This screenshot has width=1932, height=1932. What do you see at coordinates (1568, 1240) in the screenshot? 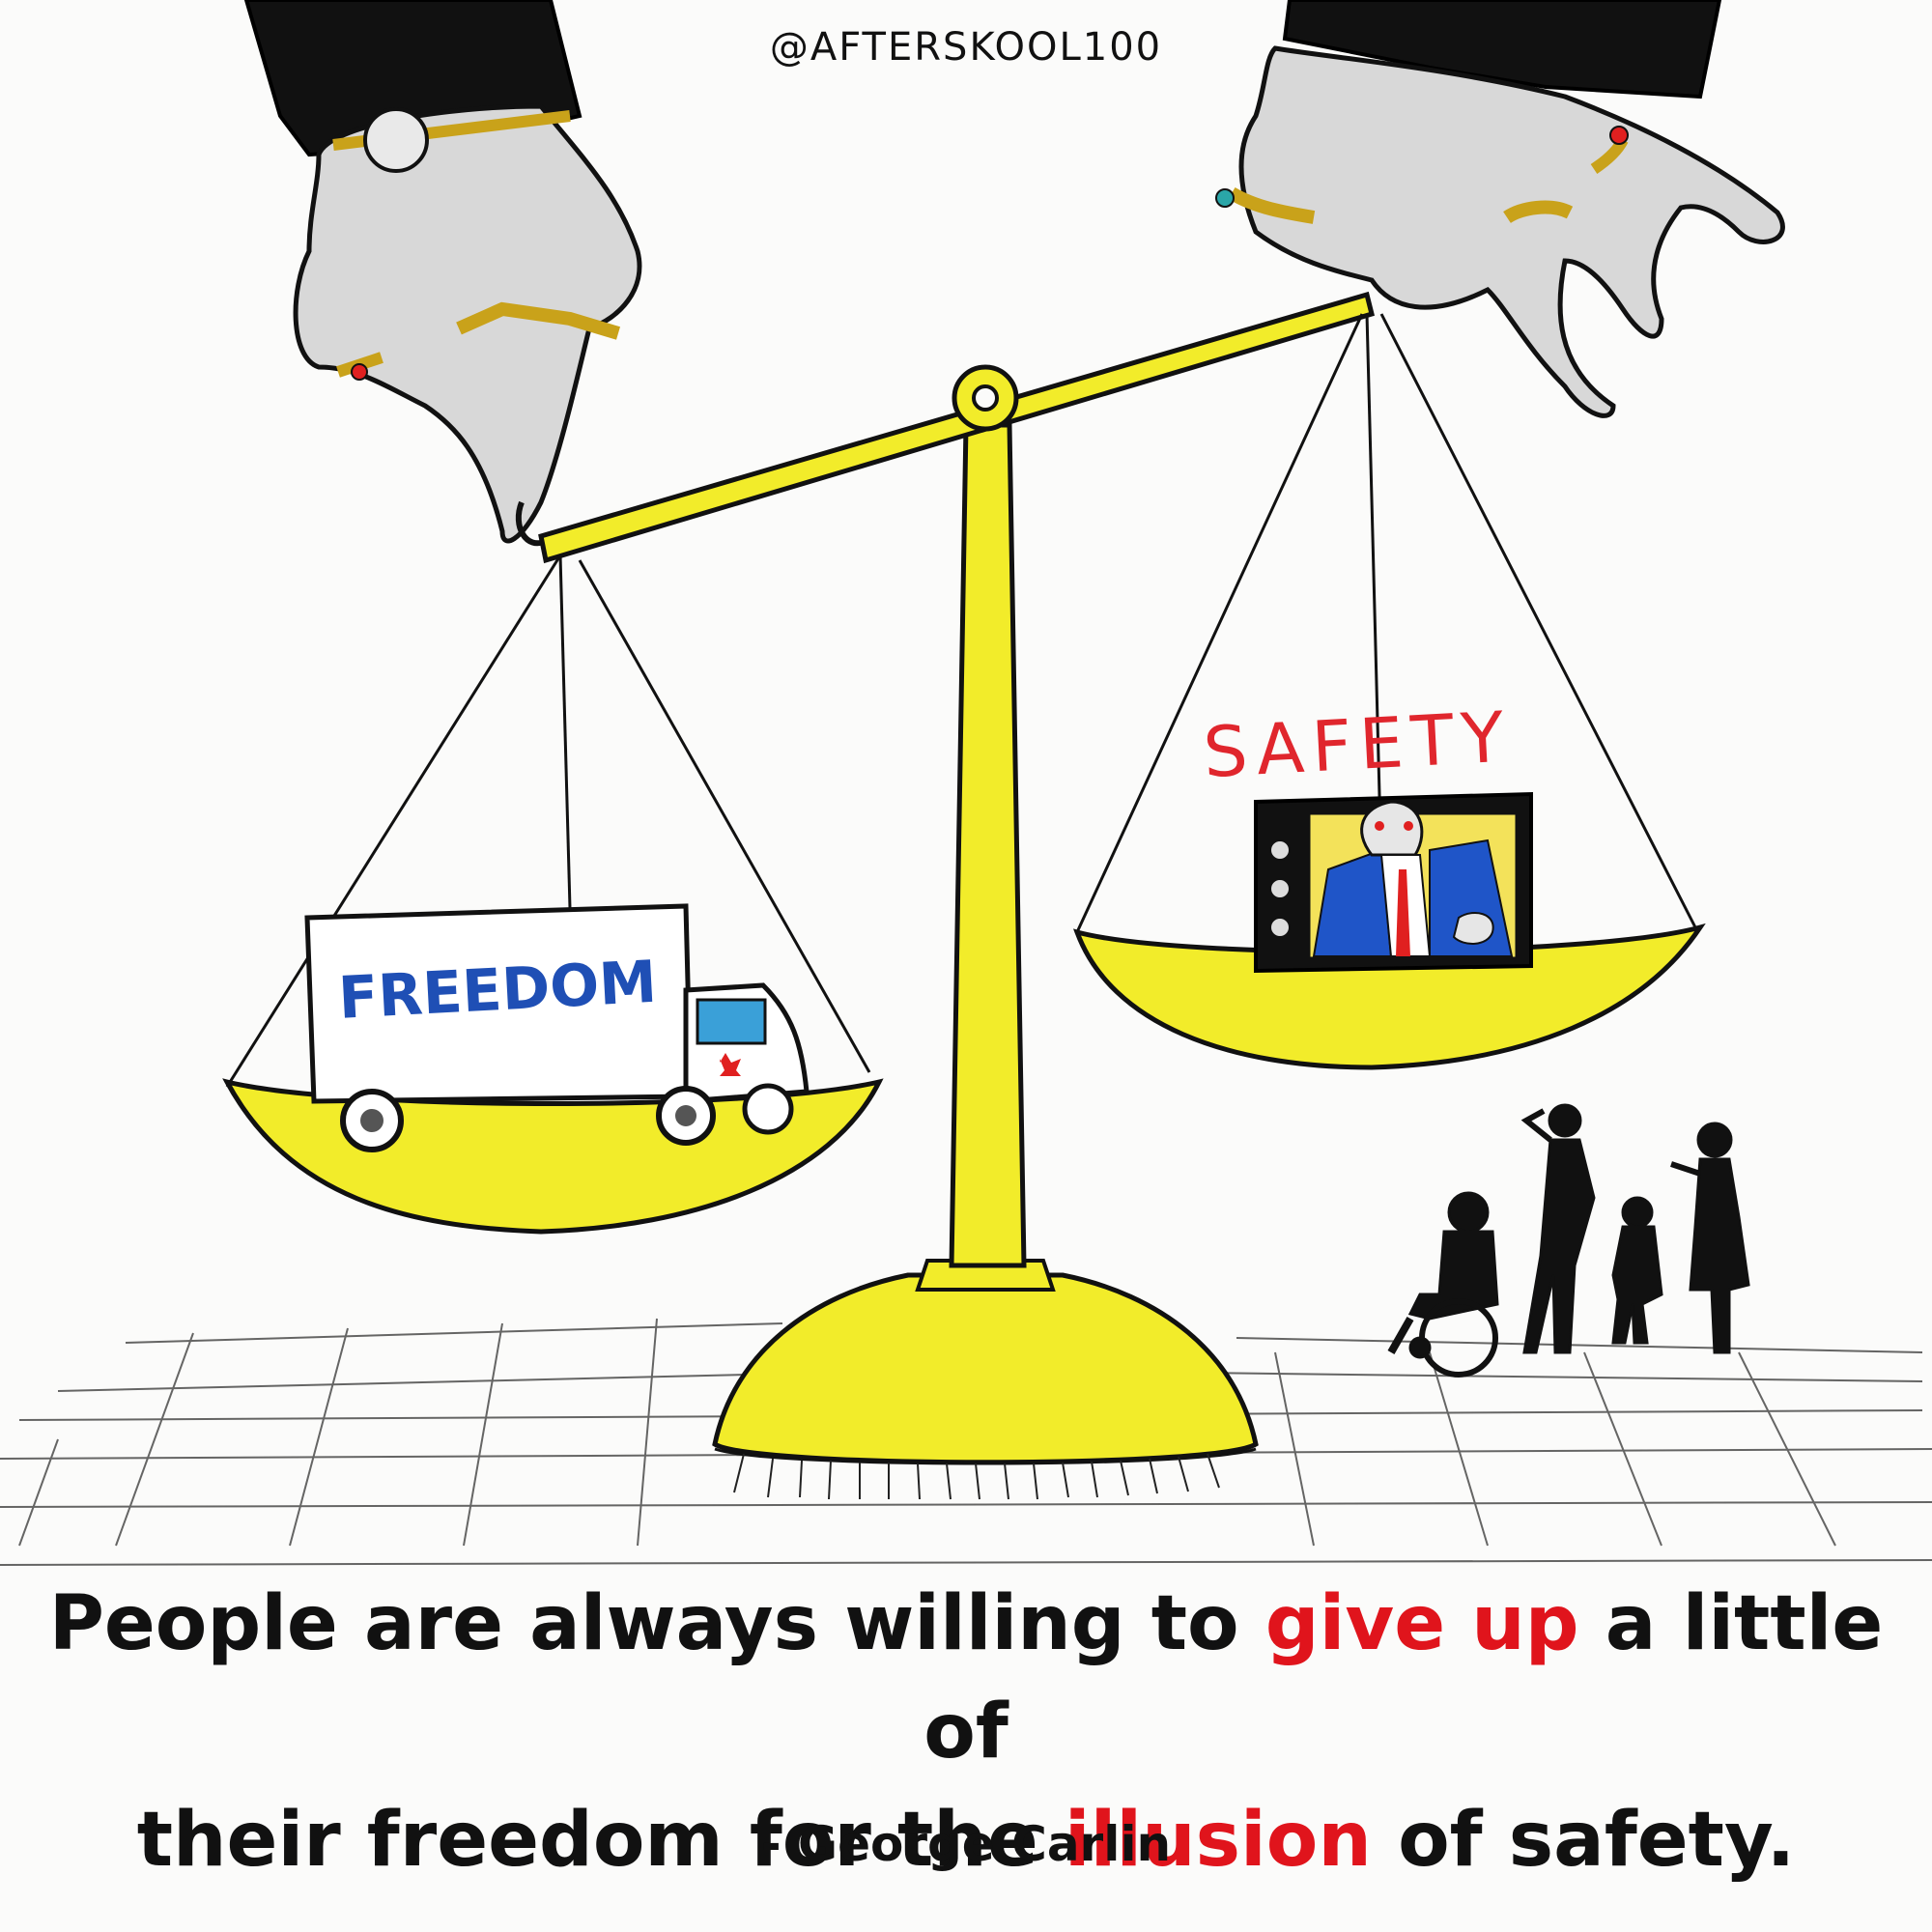
I see `silhouette-crowd` at bounding box center [1568, 1240].